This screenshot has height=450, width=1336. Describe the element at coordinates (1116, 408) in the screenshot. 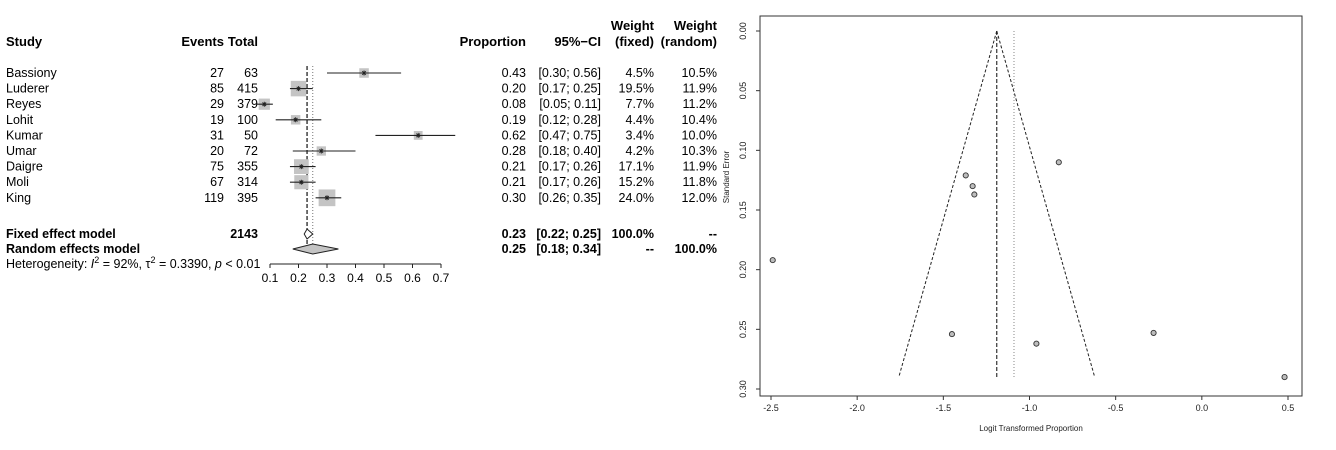

I see `funnel-x-tick-label: -0.5` at that location.